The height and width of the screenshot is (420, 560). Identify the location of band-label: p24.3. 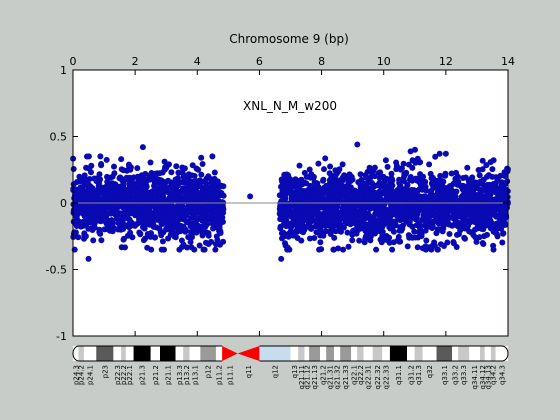
(76, 375).